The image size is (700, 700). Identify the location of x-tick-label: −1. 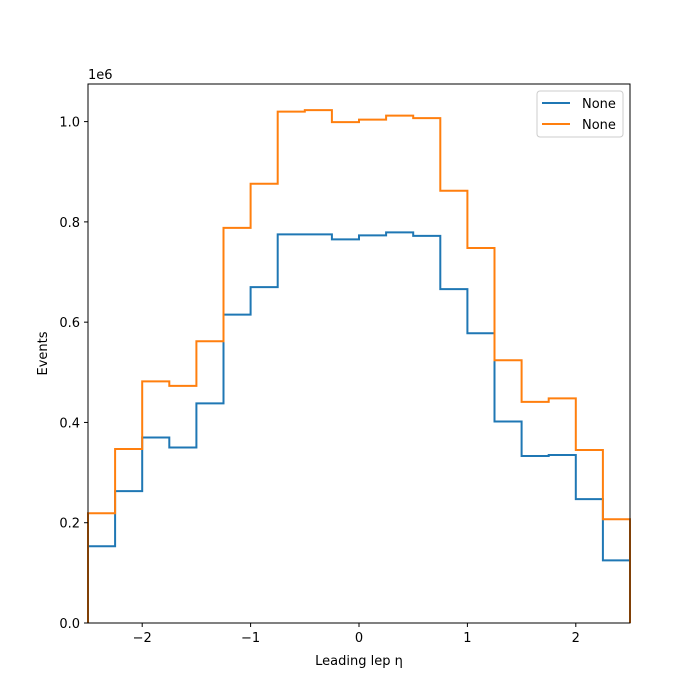
(250, 638).